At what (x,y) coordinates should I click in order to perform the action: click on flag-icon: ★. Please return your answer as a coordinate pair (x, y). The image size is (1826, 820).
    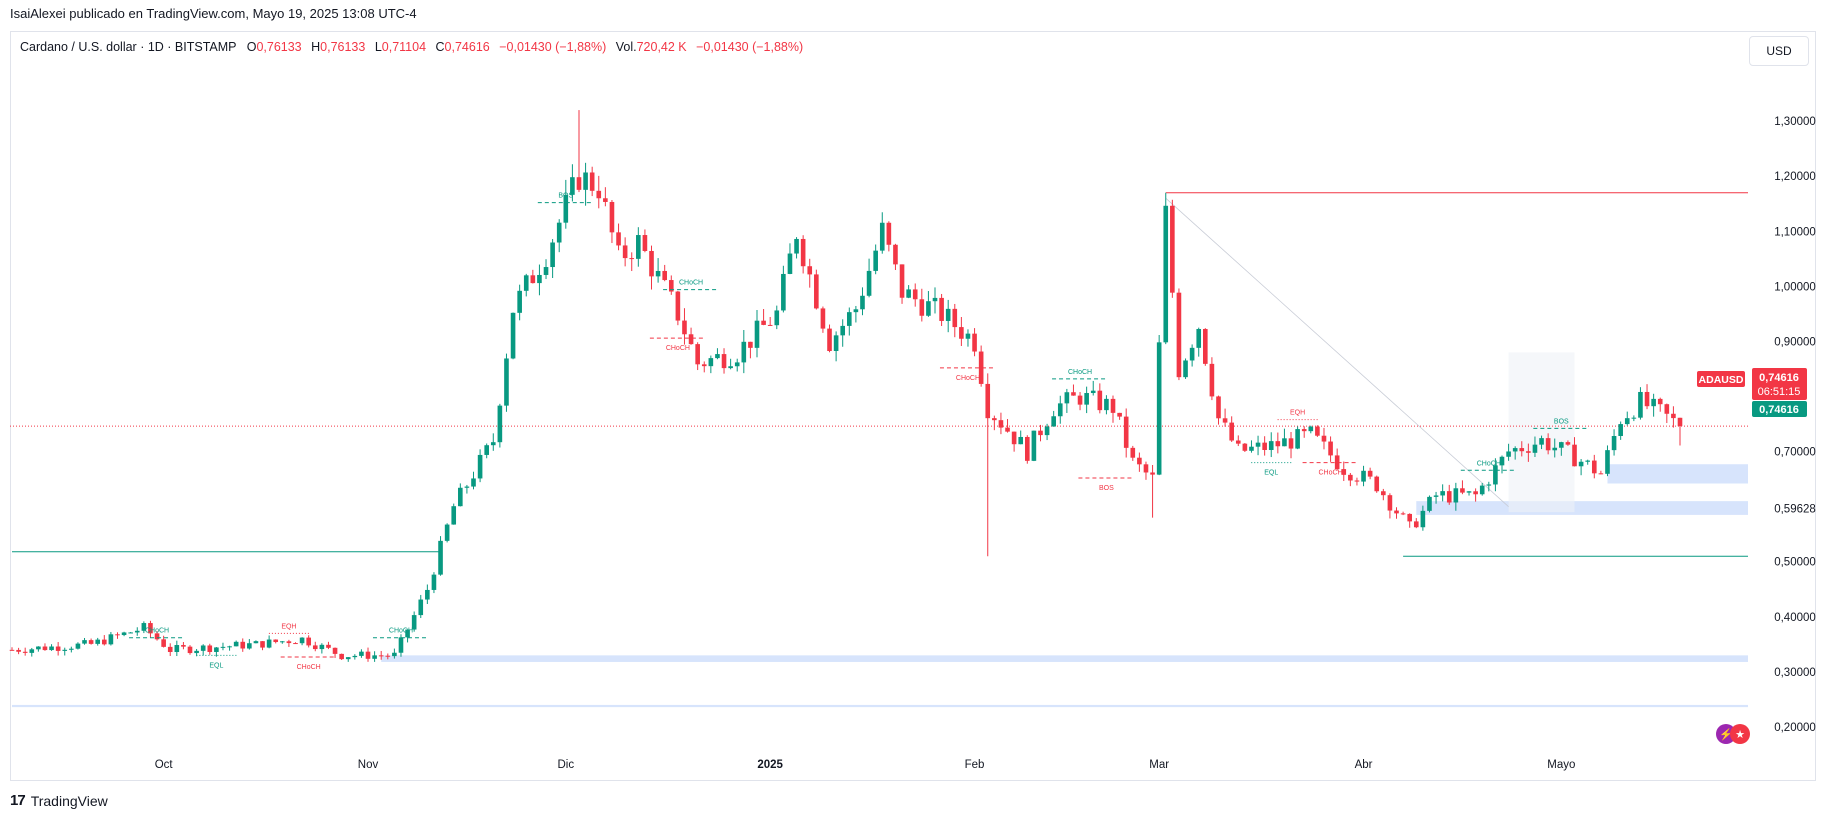
    Looking at the image, I should click on (1740, 734).